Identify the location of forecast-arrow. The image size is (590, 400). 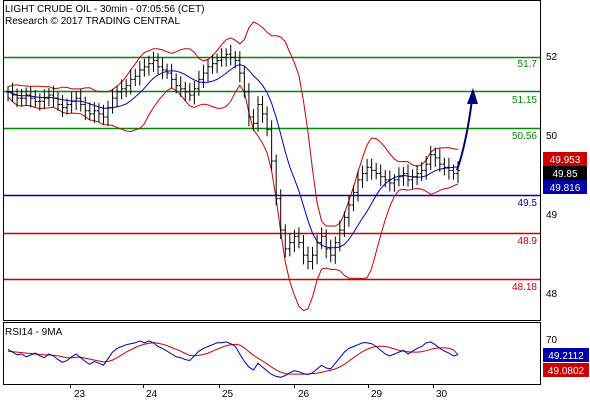
(467, 129).